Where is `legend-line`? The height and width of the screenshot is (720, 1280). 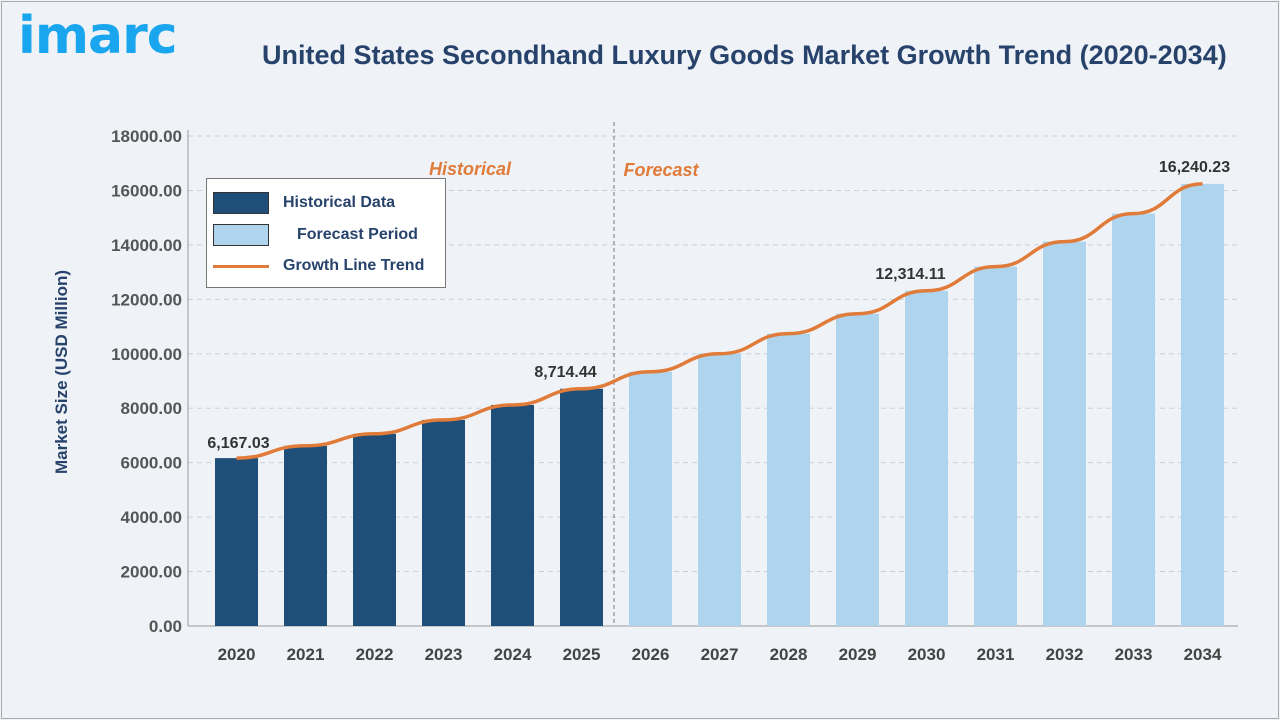
legend-line is located at coordinates (241, 266).